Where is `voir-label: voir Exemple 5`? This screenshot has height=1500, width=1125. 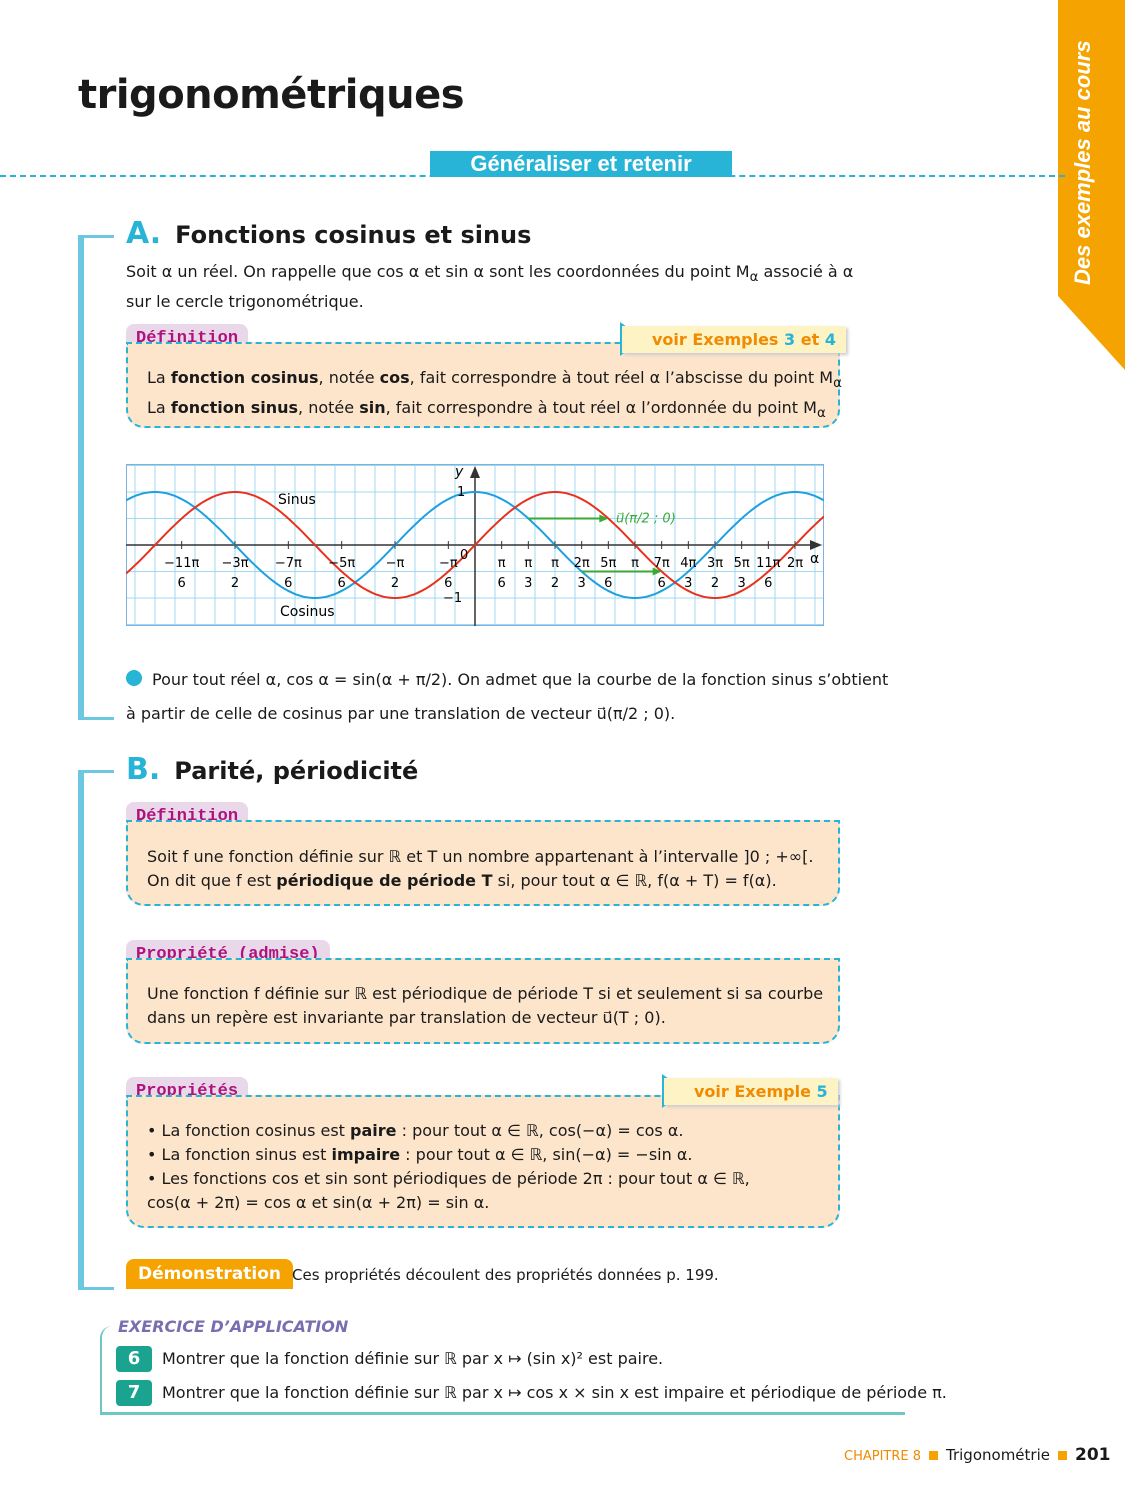 voir-label: voir Exemple 5 is located at coordinates (751, 1091).